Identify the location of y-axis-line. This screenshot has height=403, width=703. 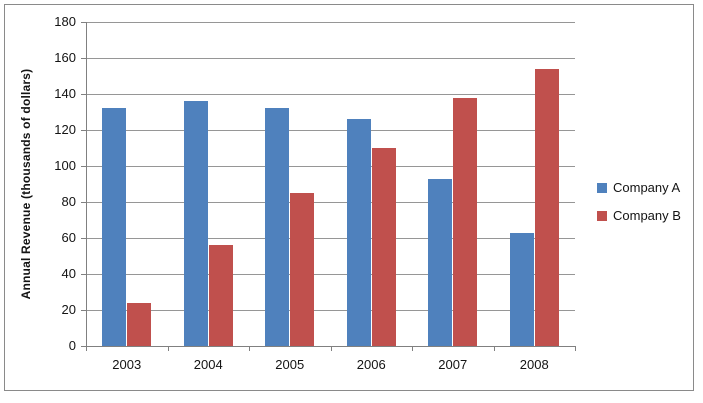
(86, 184).